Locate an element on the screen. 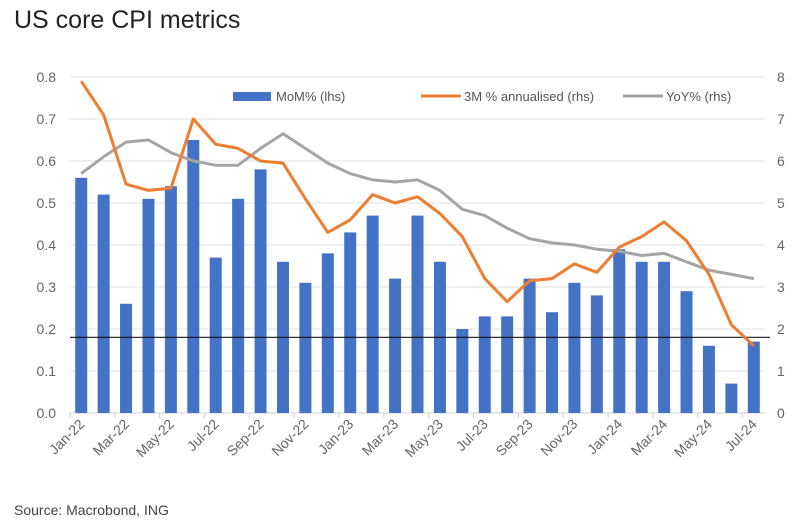 The image size is (800, 531). legend-label: 3M % annualised (rhs) is located at coordinates (529, 96).